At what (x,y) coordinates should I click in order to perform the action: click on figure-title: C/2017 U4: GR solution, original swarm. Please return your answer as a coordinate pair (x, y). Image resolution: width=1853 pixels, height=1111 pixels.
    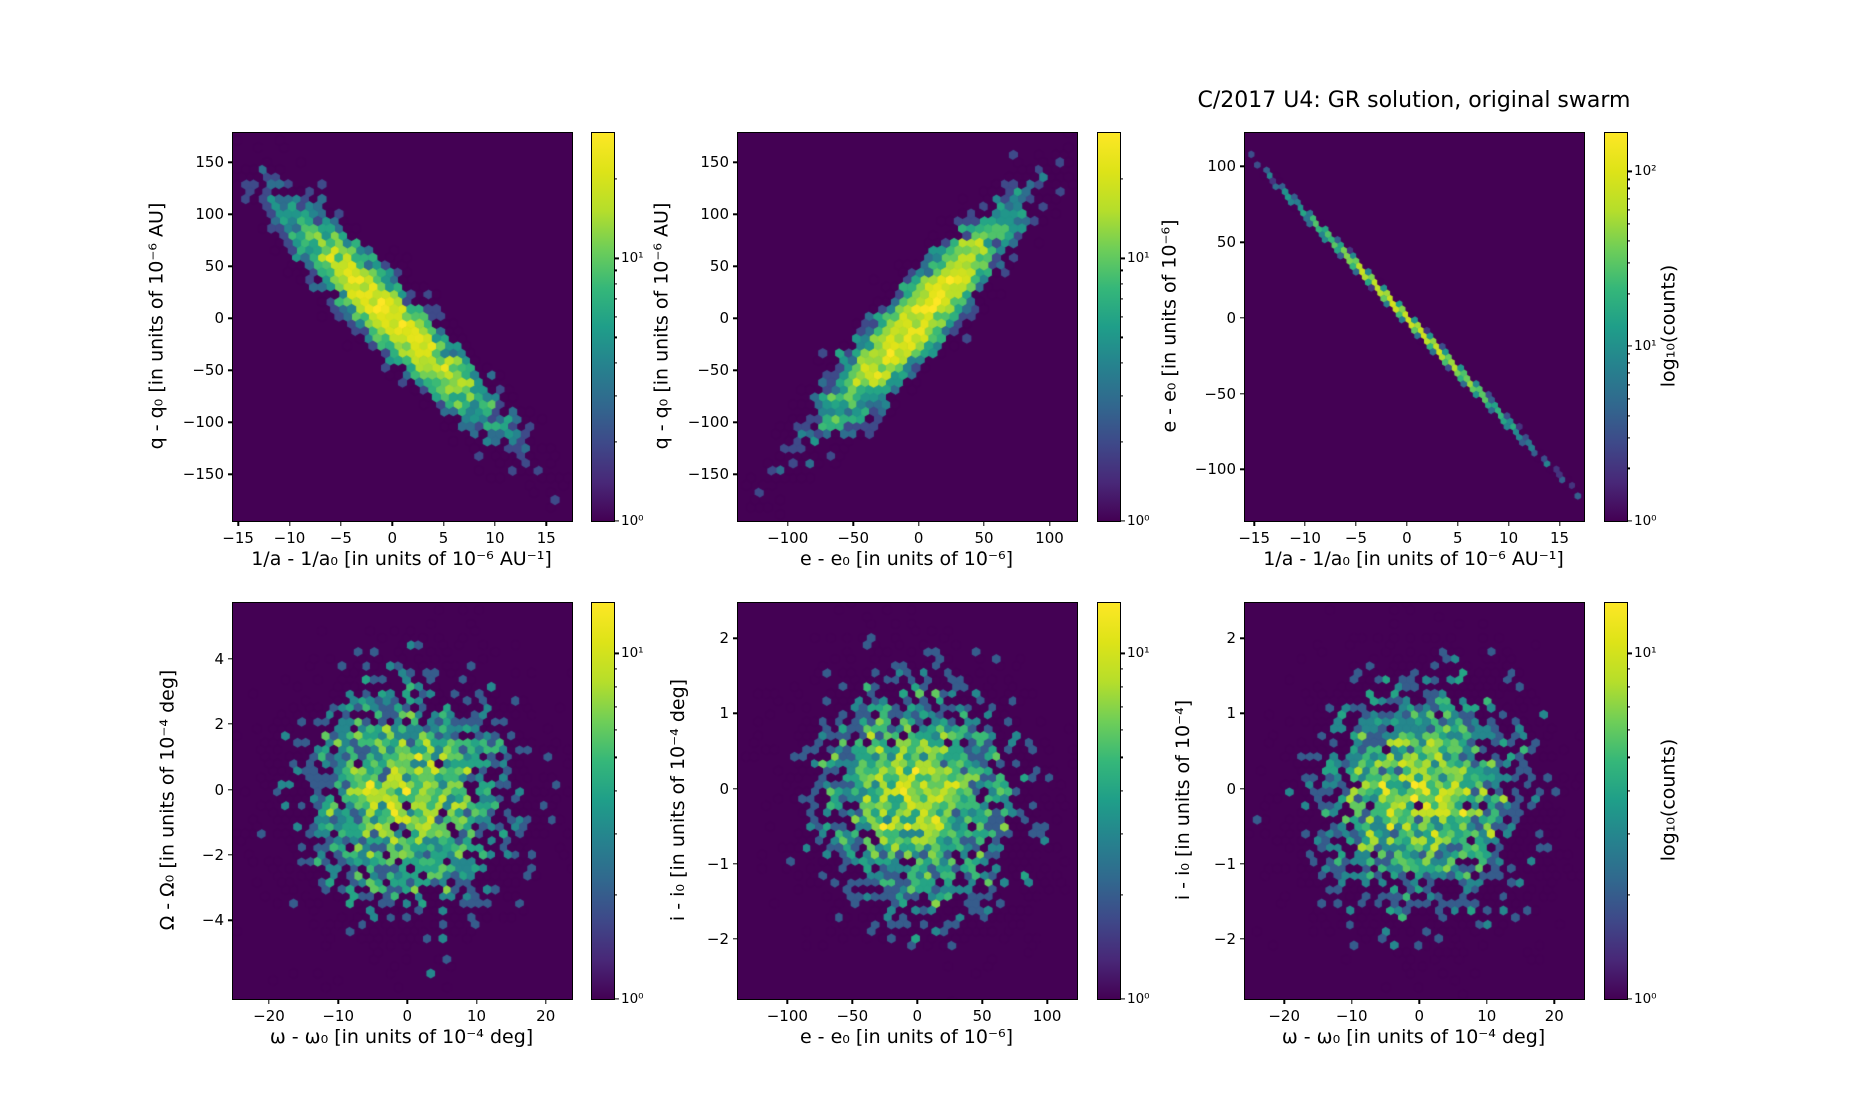
    Looking at the image, I should click on (1414, 100).